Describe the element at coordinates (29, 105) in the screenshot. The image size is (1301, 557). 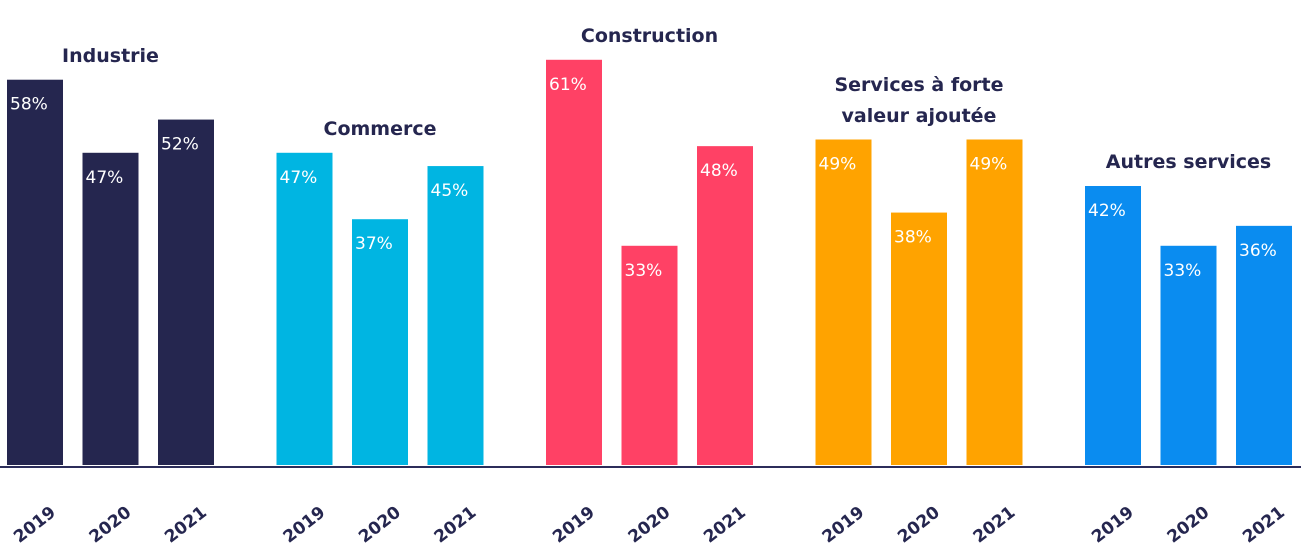
I see `value-label: 58%` at that location.